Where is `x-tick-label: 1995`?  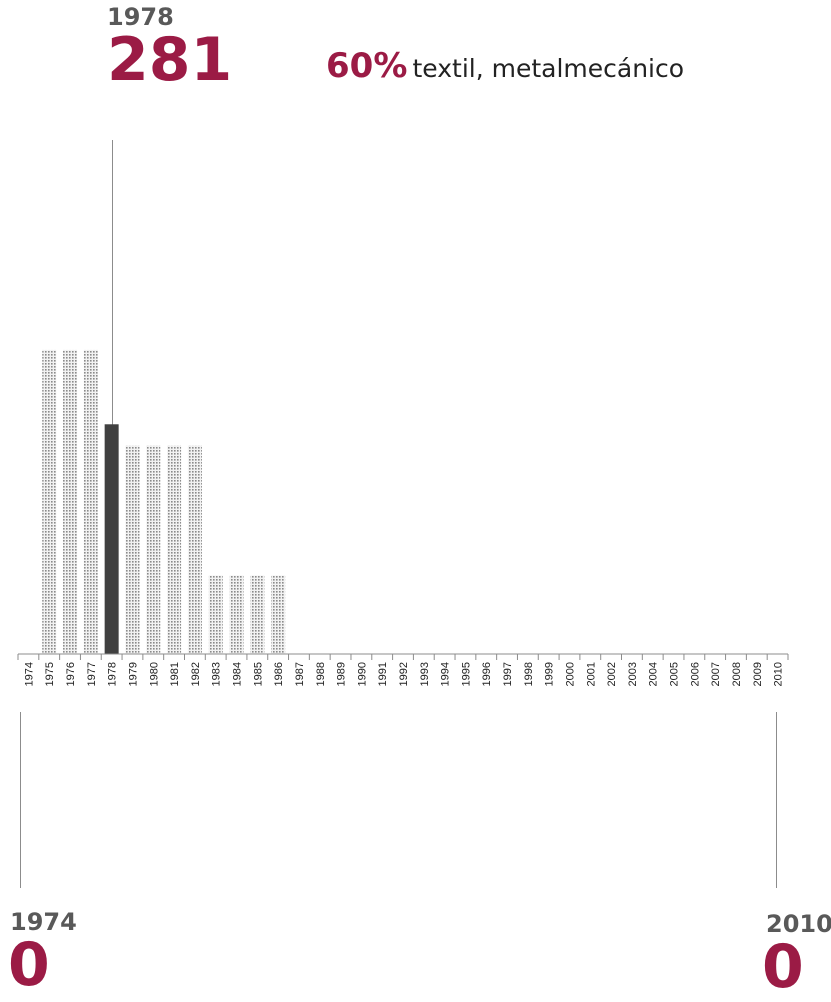 x-tick-label: 1995 is located at coordinates (466, 674).